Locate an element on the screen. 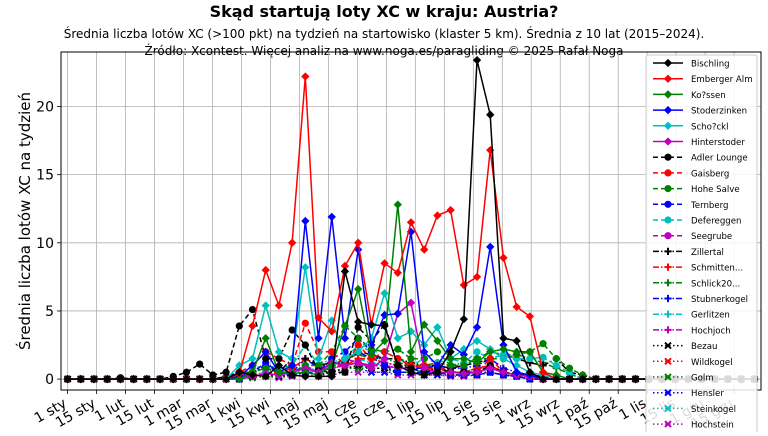 The height and width of the screenshot is (436, 768). legend-entry: Emberger Alm is located at coordinates (703, 79).